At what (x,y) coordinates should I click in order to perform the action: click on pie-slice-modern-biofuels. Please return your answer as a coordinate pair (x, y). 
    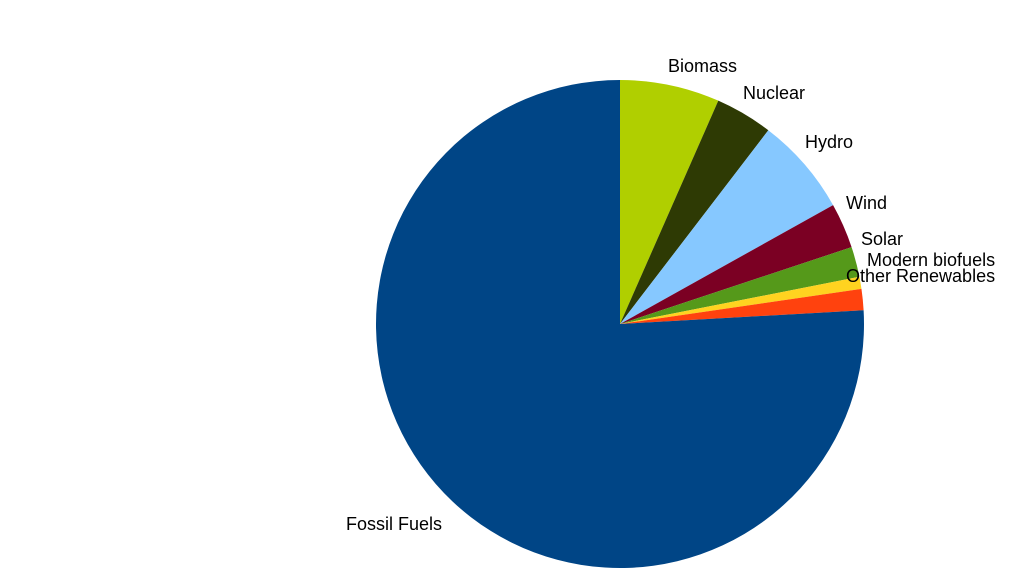
    Looking at the image, I should click on (741, 300).